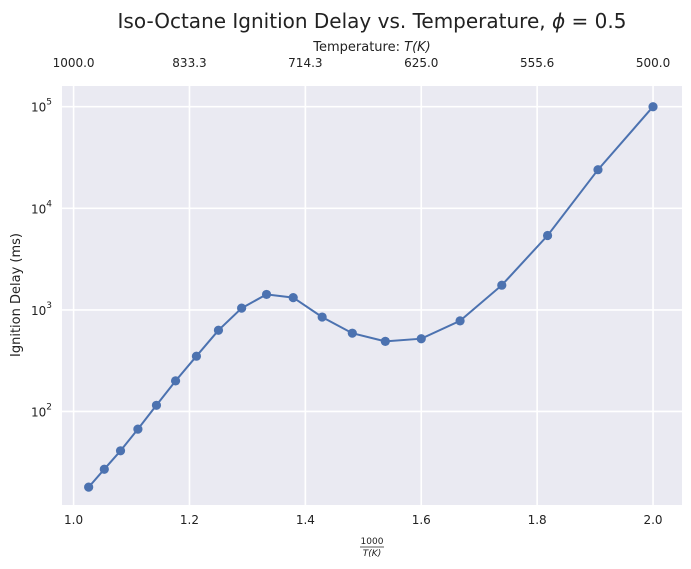 This screenshot has height=569, width=691. What do you see at coordinates (41, 106) in the screenshot?
I see `y-tick-label: 10⁵` at bounding box center [41, 106].